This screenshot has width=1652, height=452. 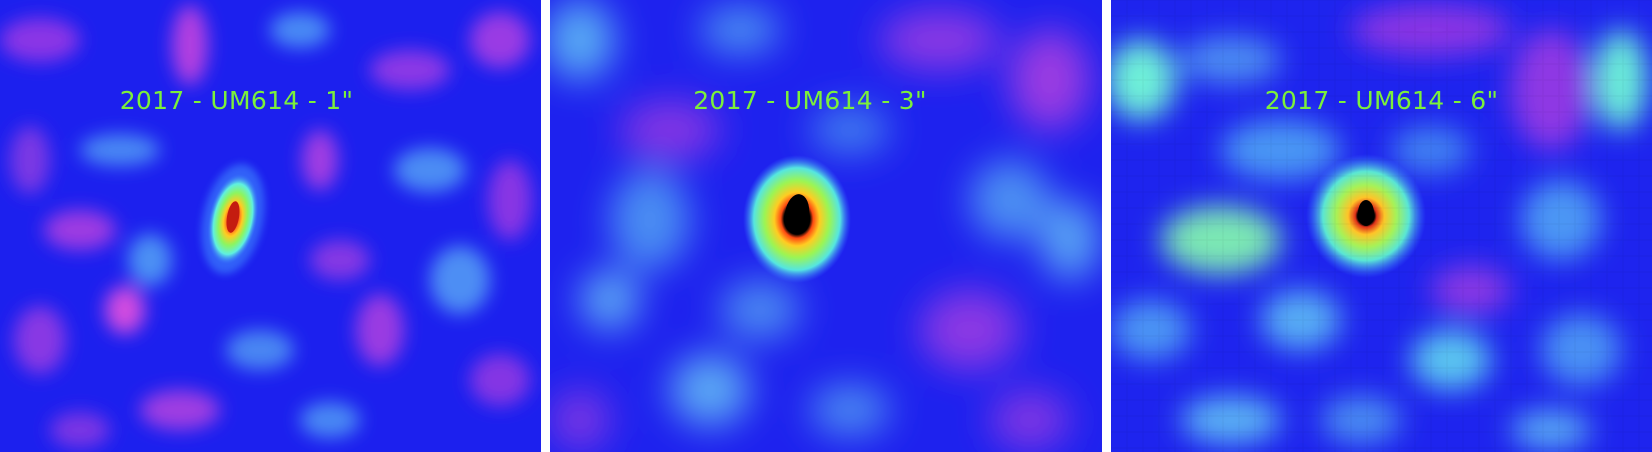 I want to click on panel-label-6arcsec: 2017 - UM614 - 6", so click(x=1381, y=100).